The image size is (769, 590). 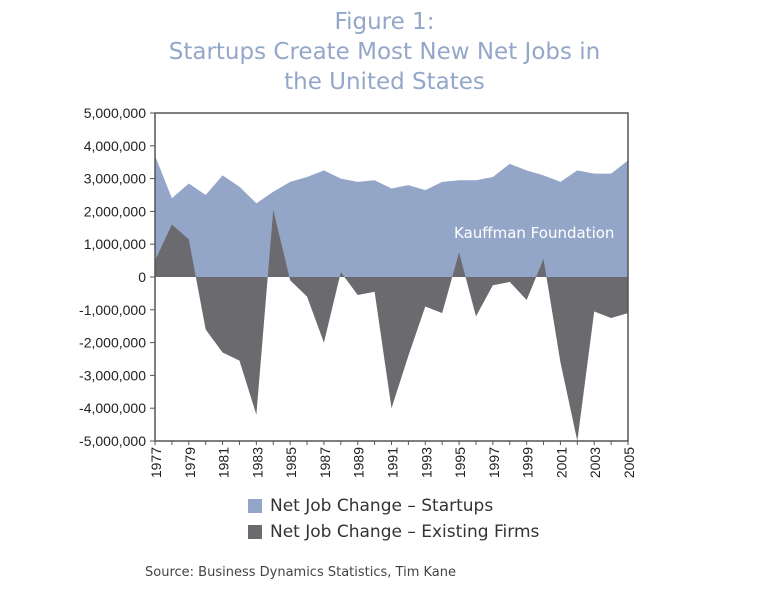 What do you see at coordinates (291, 462) in the screenshot?
I see `x-tick-label: 1985` at bounding box center [291, 462].